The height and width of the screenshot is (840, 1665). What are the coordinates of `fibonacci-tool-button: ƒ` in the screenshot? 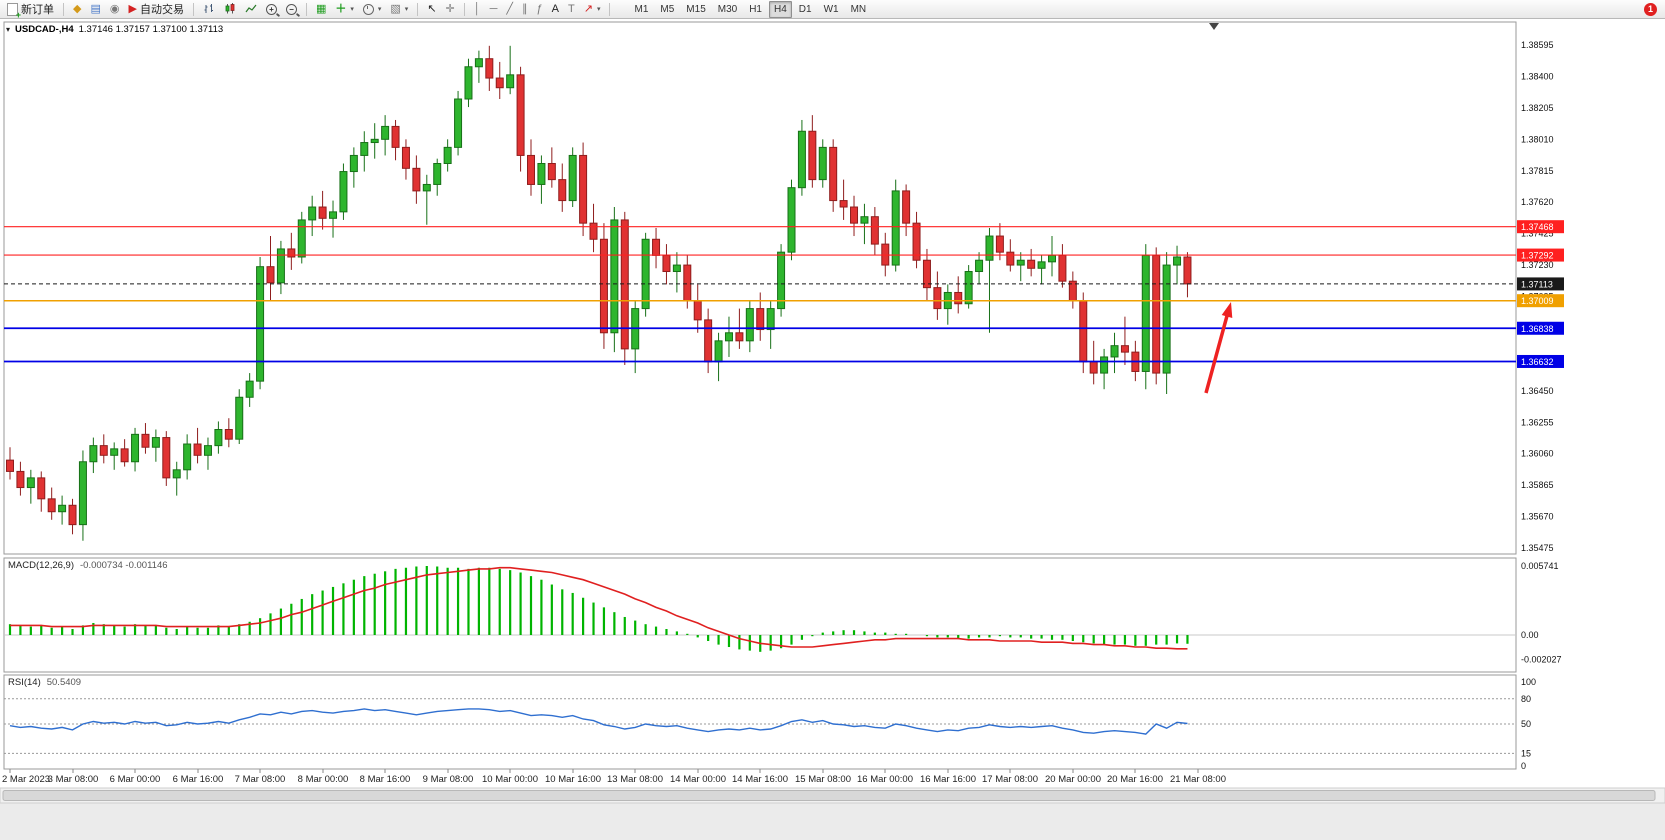 It's located at (540, 9).